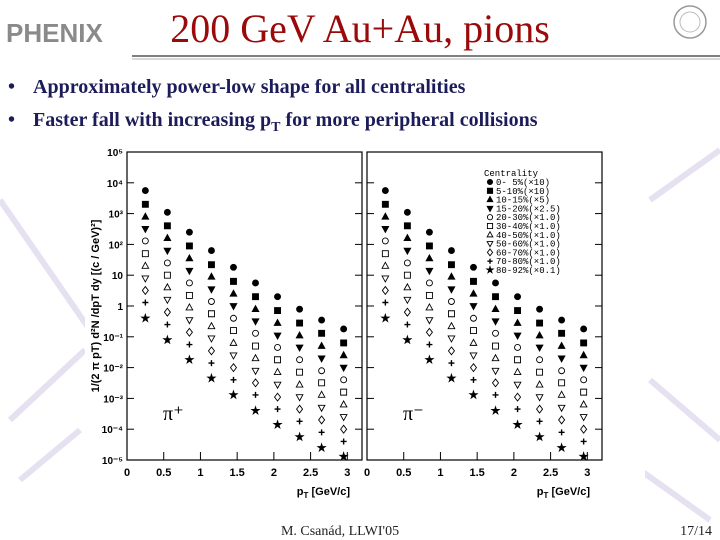 This screenshot has width=720, height=540. I want to click on slide-title: 200 GeV Au+Au, pions, so click(360, 28).